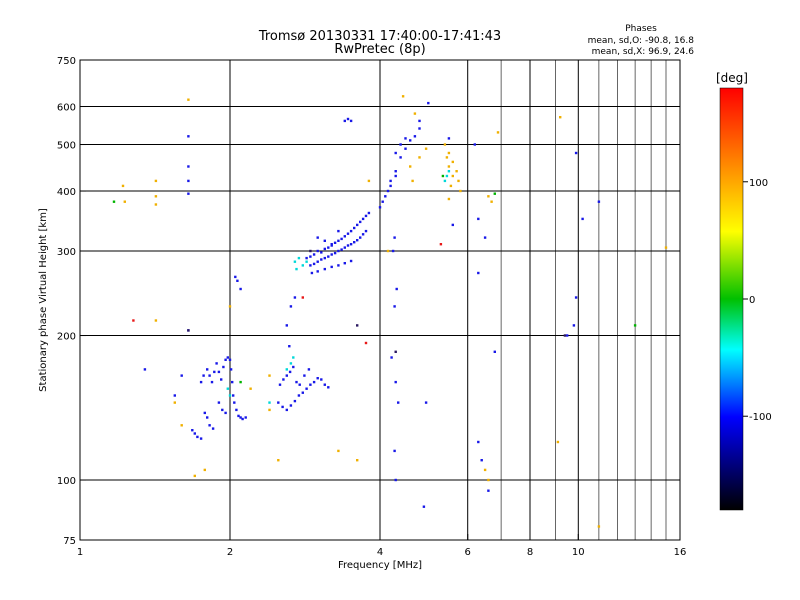 The image size is (800, 600). What do you see at coordinates (641, 29) in the screenshot?
I see `phases-heading: Phases` at bounding box center [641, 29].